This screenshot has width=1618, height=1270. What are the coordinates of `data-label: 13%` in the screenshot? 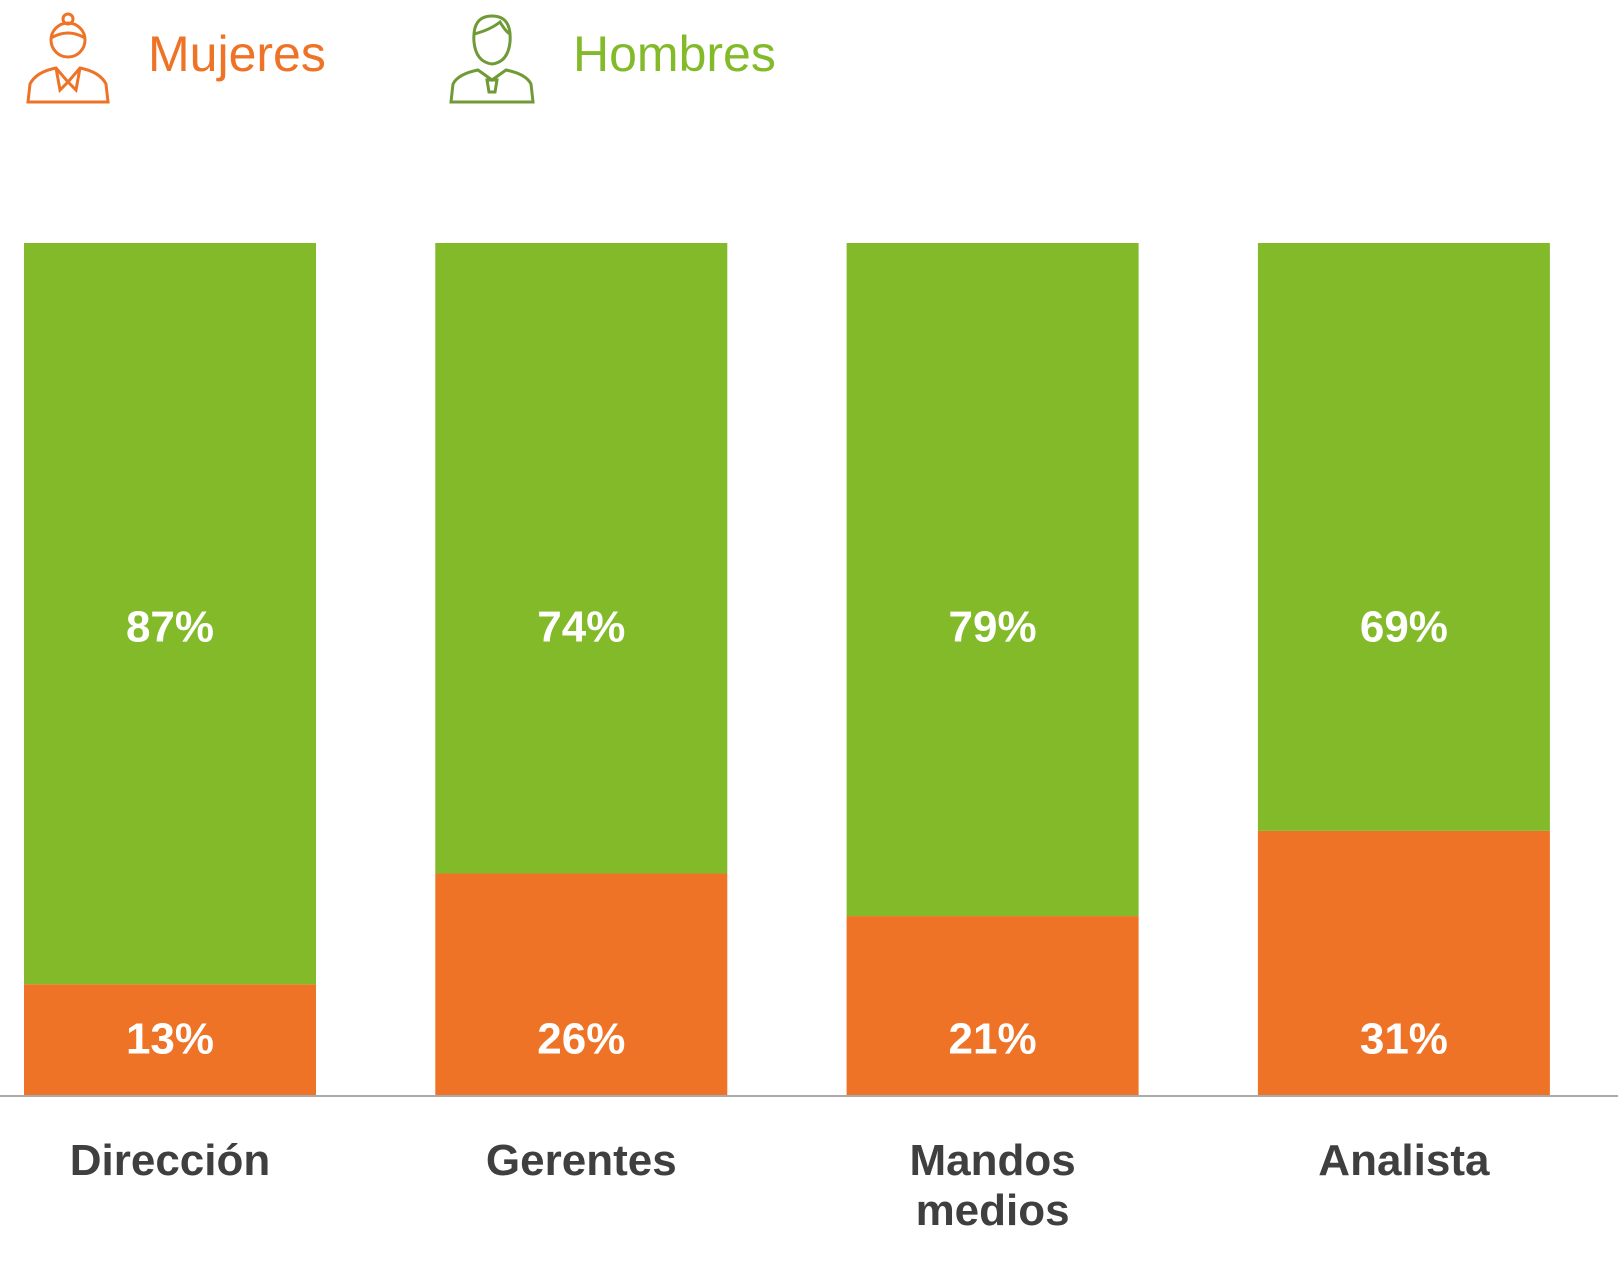 It's located at (170, 1039).